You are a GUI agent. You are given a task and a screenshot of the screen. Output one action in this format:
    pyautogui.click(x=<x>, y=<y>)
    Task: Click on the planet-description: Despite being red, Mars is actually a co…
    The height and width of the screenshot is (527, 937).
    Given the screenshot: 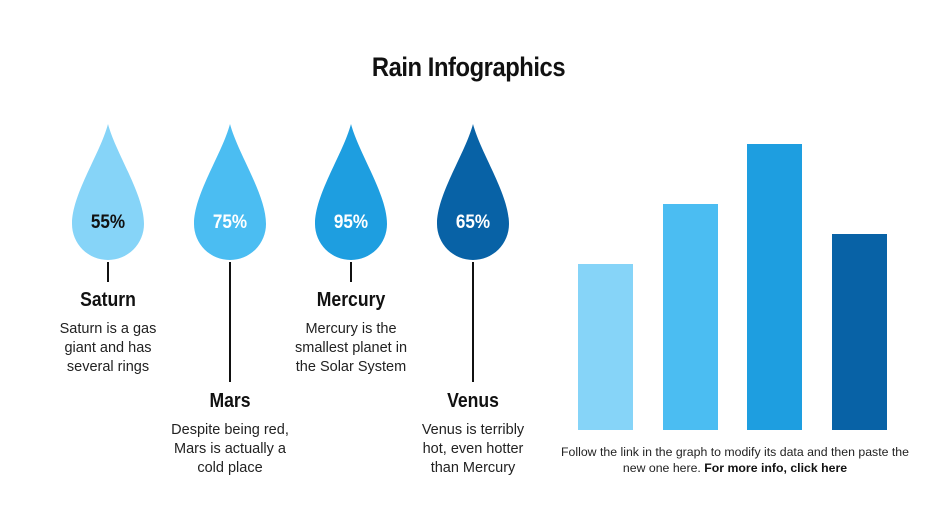 What is the action you would take?
    pyautogui.click(x=230, y=449)
    